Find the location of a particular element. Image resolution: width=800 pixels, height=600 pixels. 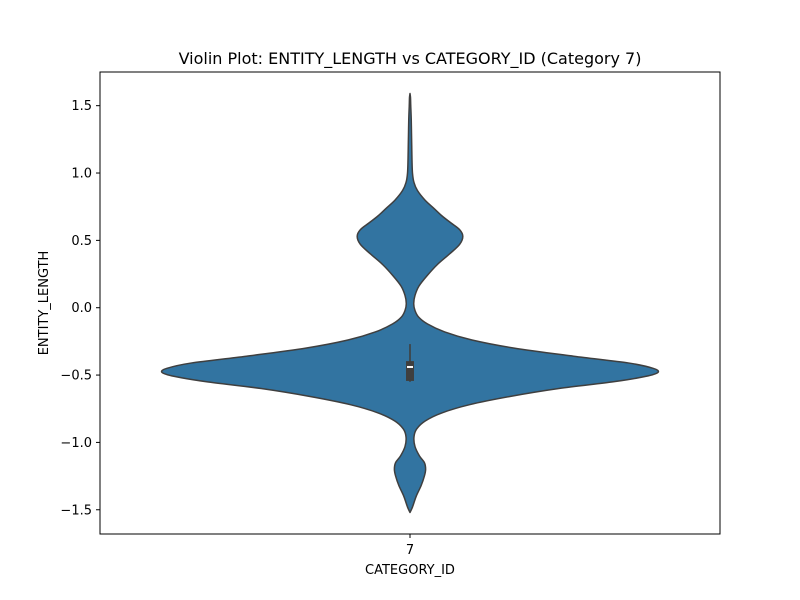

y-tick-label: −1.5 is located at coordinates (76, 510).